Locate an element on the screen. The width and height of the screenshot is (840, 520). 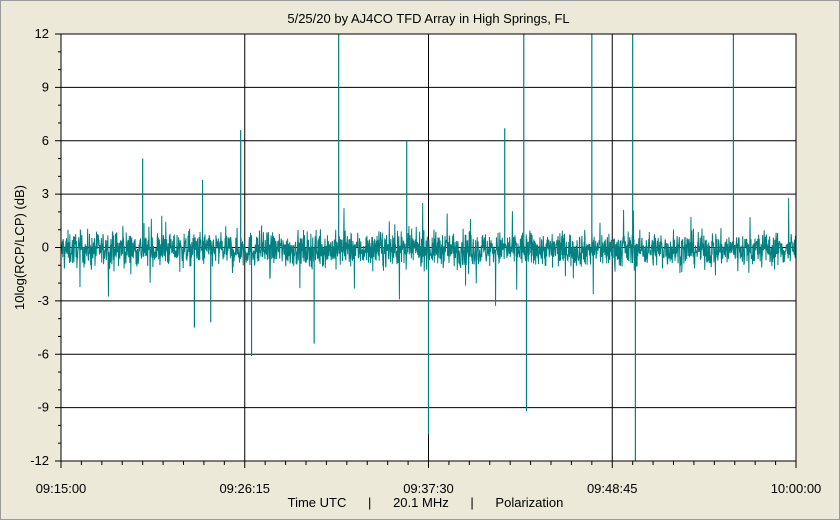
y-tick-label: 9 is located at coordinates (45, 86).